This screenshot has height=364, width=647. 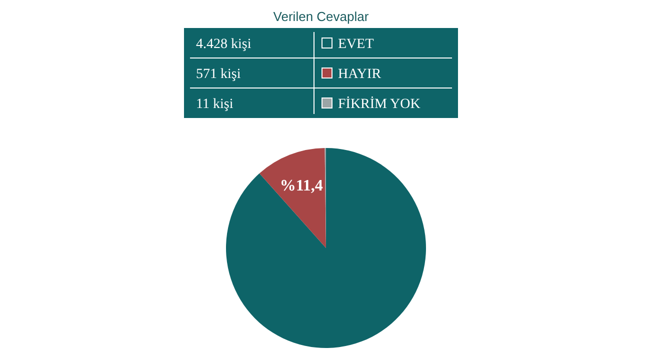 I want to click on legend-label: EVET, so click(x=356, y=44).